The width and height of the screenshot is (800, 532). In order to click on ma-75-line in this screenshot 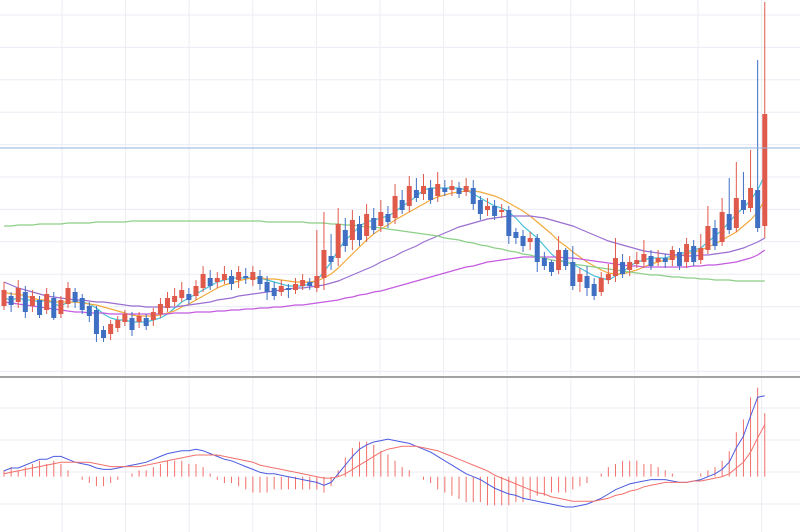, I will do `click(384, 282)`.